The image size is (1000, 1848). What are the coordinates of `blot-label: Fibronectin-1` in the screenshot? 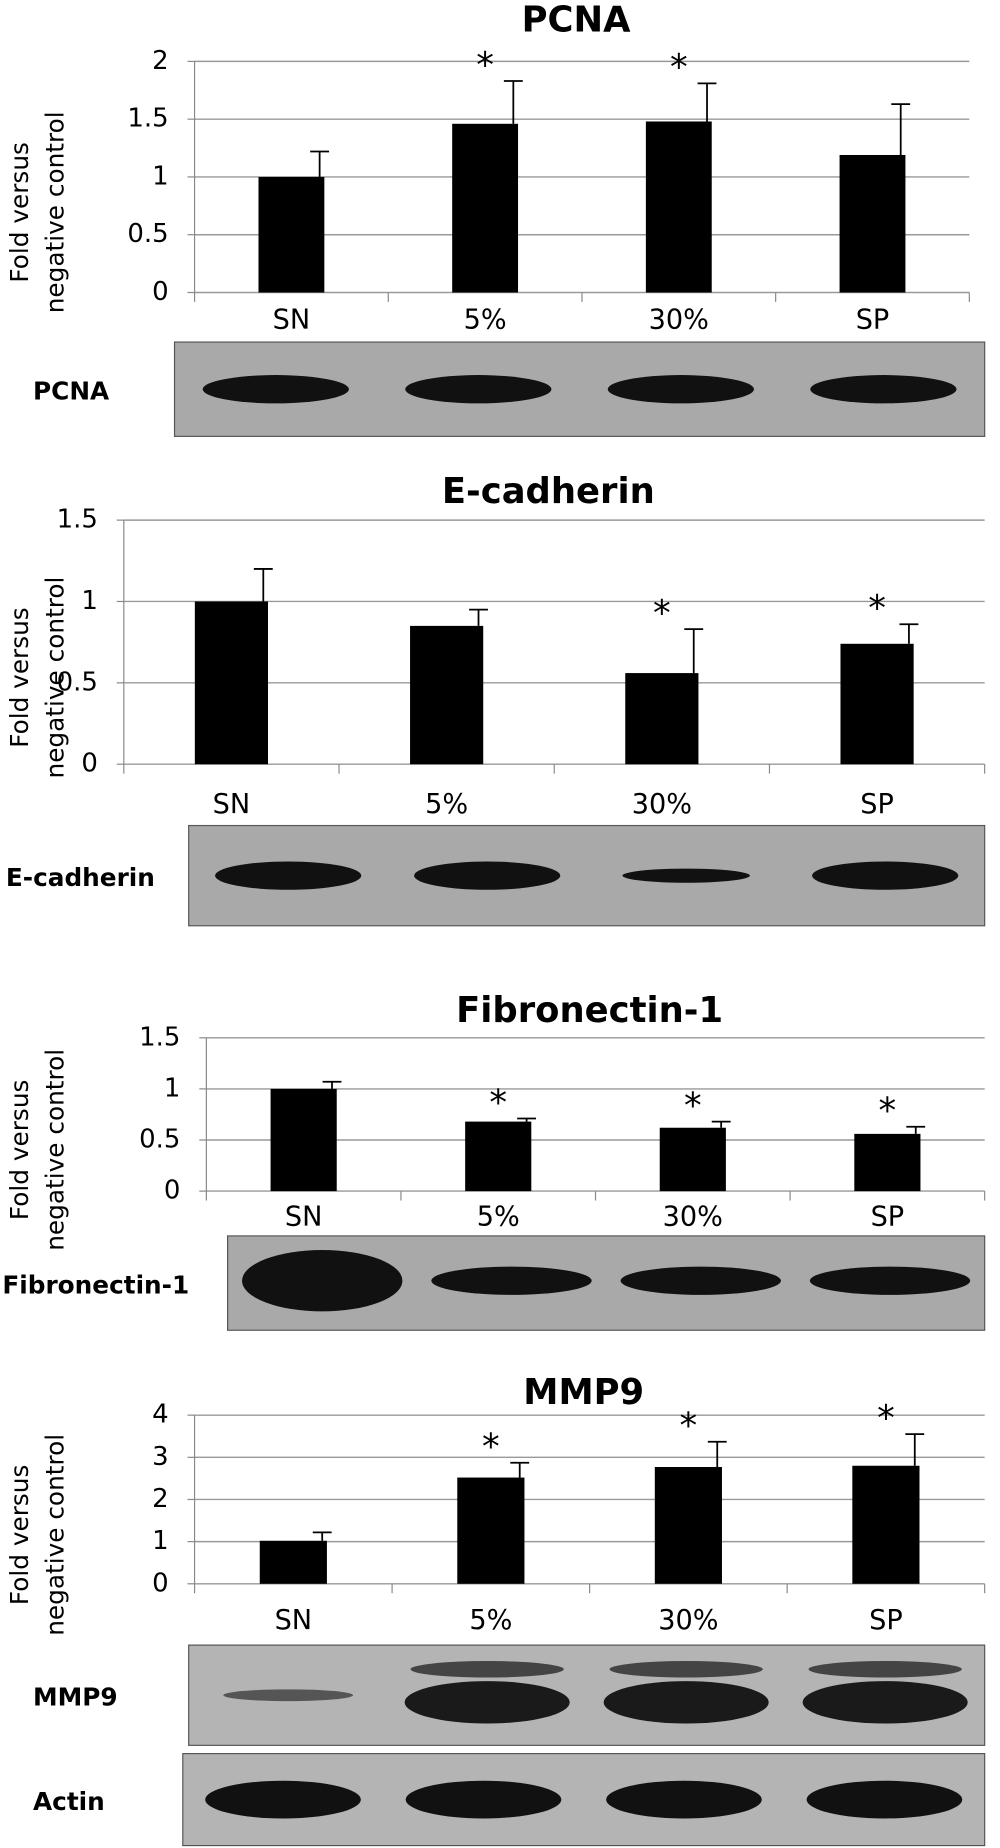 It's located at (95, 1285).